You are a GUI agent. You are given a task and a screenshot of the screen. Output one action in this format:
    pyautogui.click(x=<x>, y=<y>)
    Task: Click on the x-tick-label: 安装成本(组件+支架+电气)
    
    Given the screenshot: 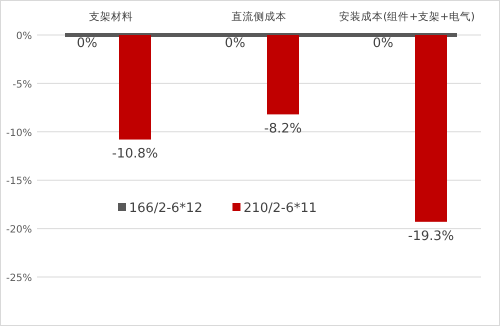 What is the action you would take?
    pyautogui.click(x=407, y=16)
    